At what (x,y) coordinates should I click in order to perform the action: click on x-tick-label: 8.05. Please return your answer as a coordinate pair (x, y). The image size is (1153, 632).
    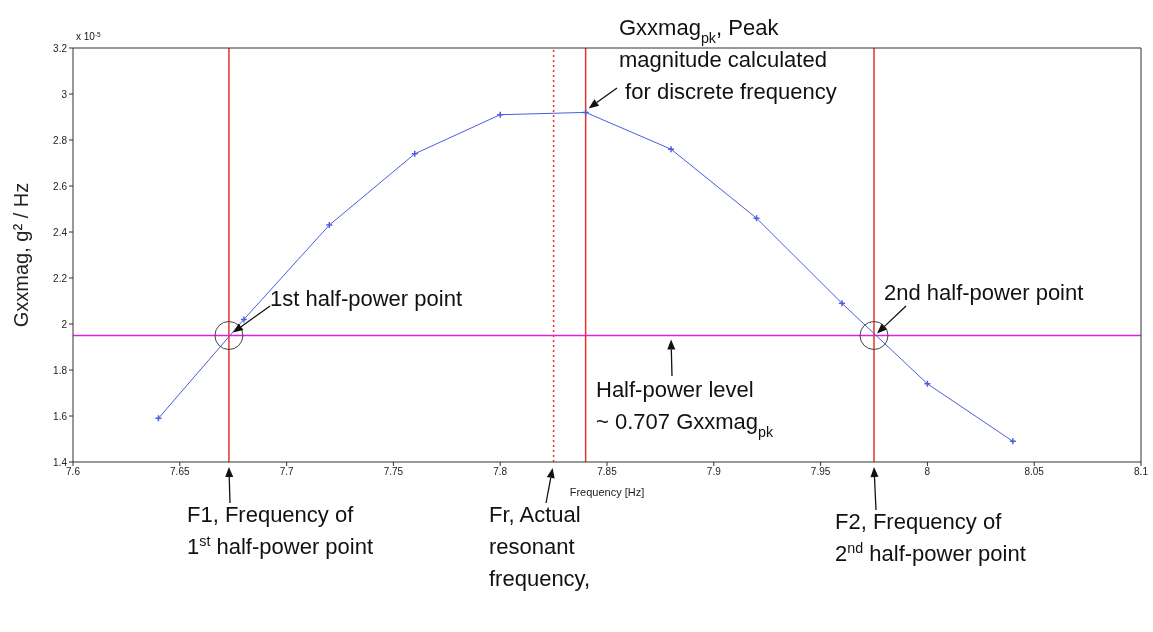
    Looking at the image, I should click on (1034, 472).